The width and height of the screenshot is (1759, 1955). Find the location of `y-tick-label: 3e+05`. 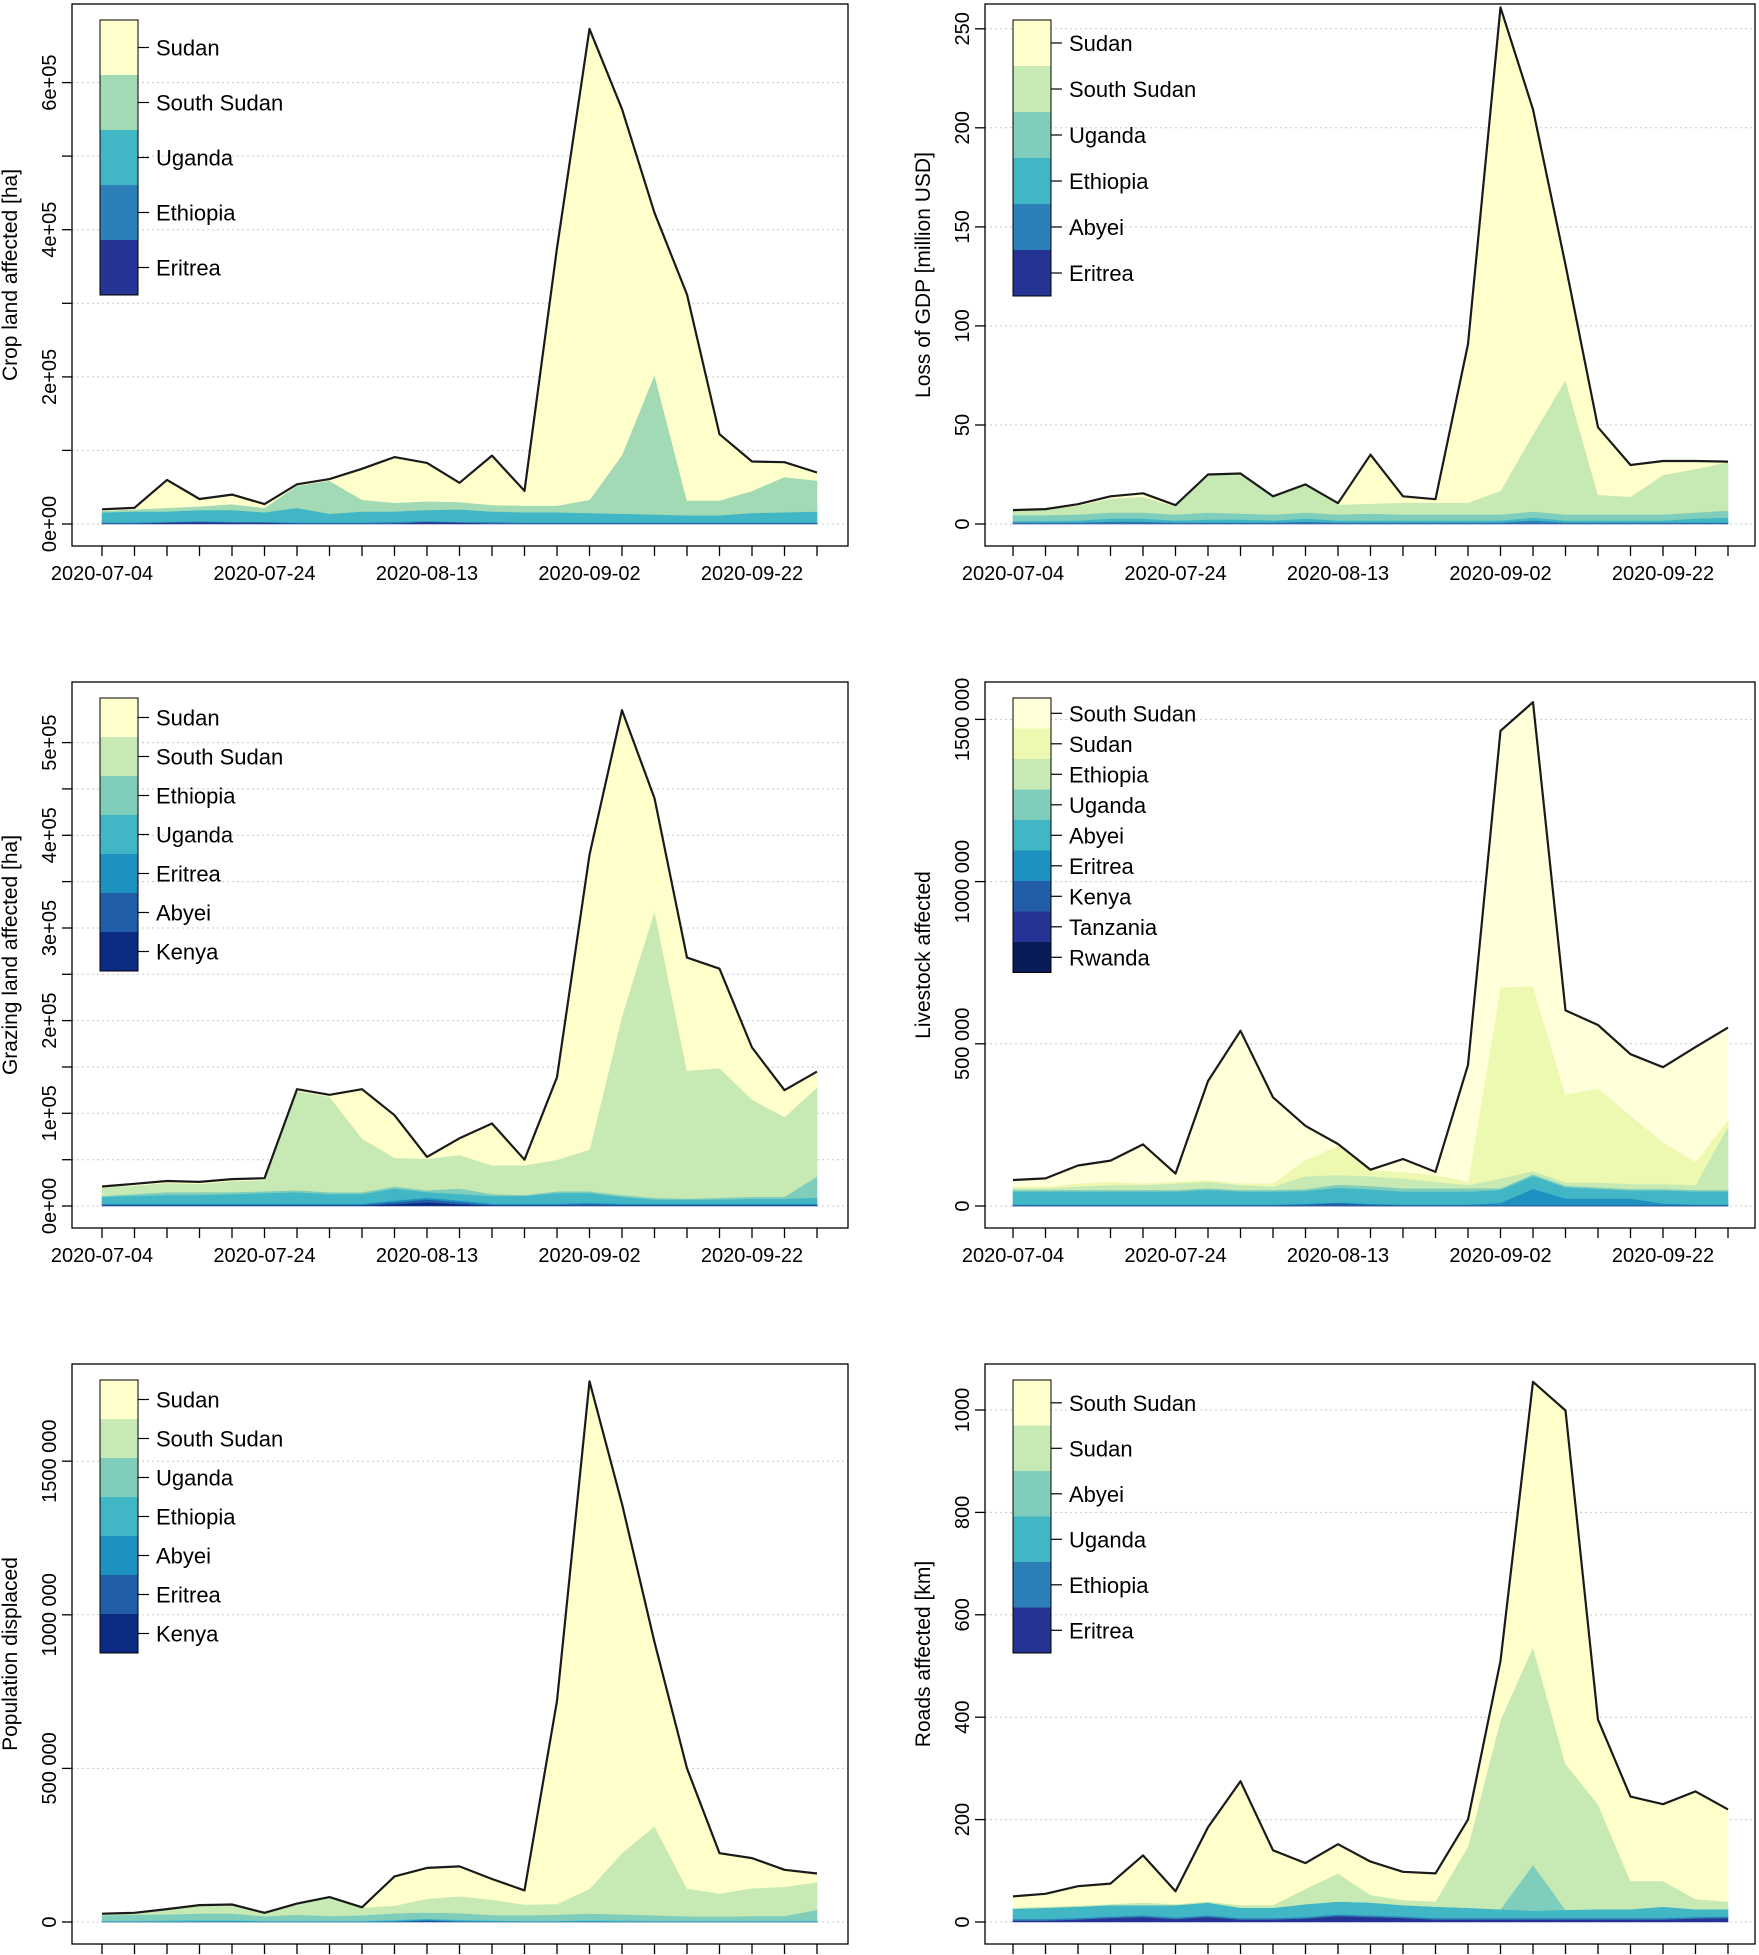

y-tick-label: 3e+05 is located at coordinates (50, 928).